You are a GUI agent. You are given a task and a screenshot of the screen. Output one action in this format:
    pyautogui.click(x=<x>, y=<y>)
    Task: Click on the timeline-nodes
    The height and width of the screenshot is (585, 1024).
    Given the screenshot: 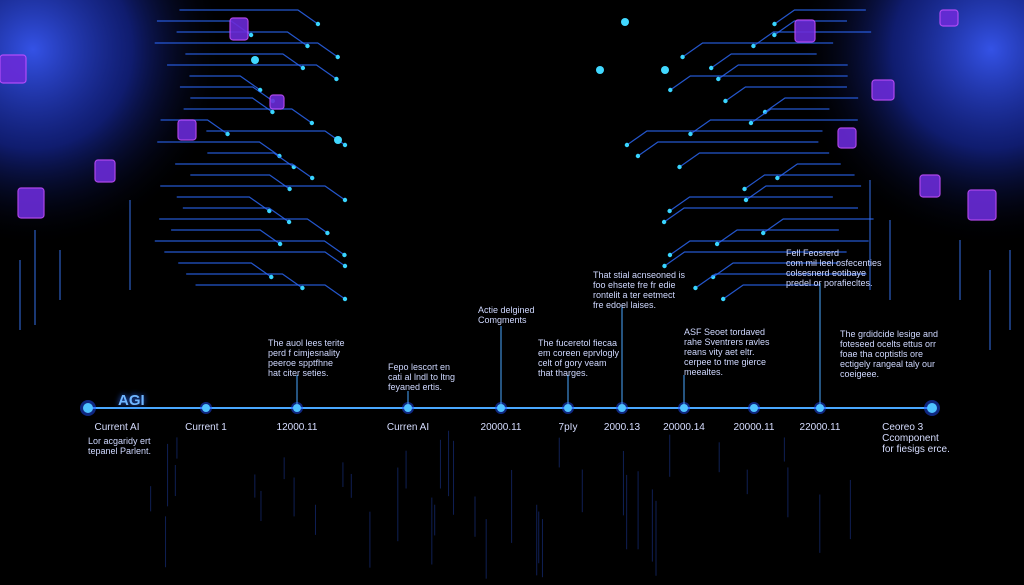 What is the action you would take?
    pyautogui.click(x=510, y=408)
    